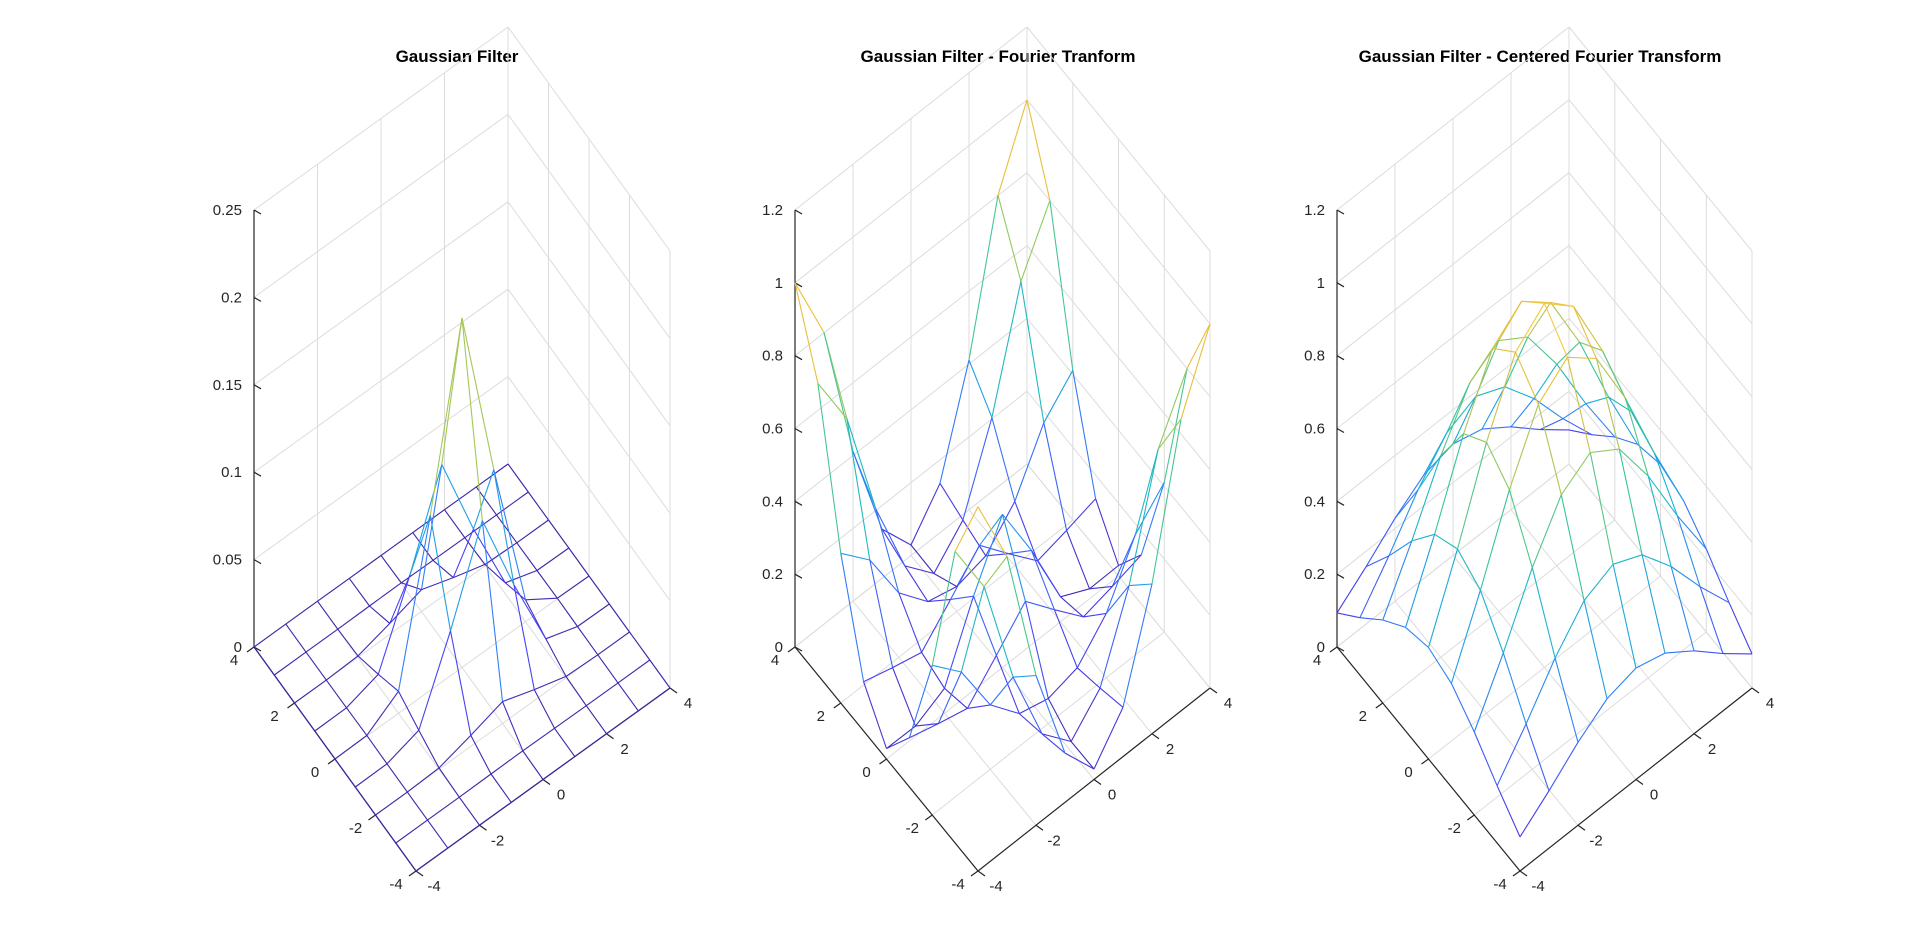 Image resolution: width=1920 pixels, height=936 pixels. I want to click on y-tick-label: 2, so click(624, 749).